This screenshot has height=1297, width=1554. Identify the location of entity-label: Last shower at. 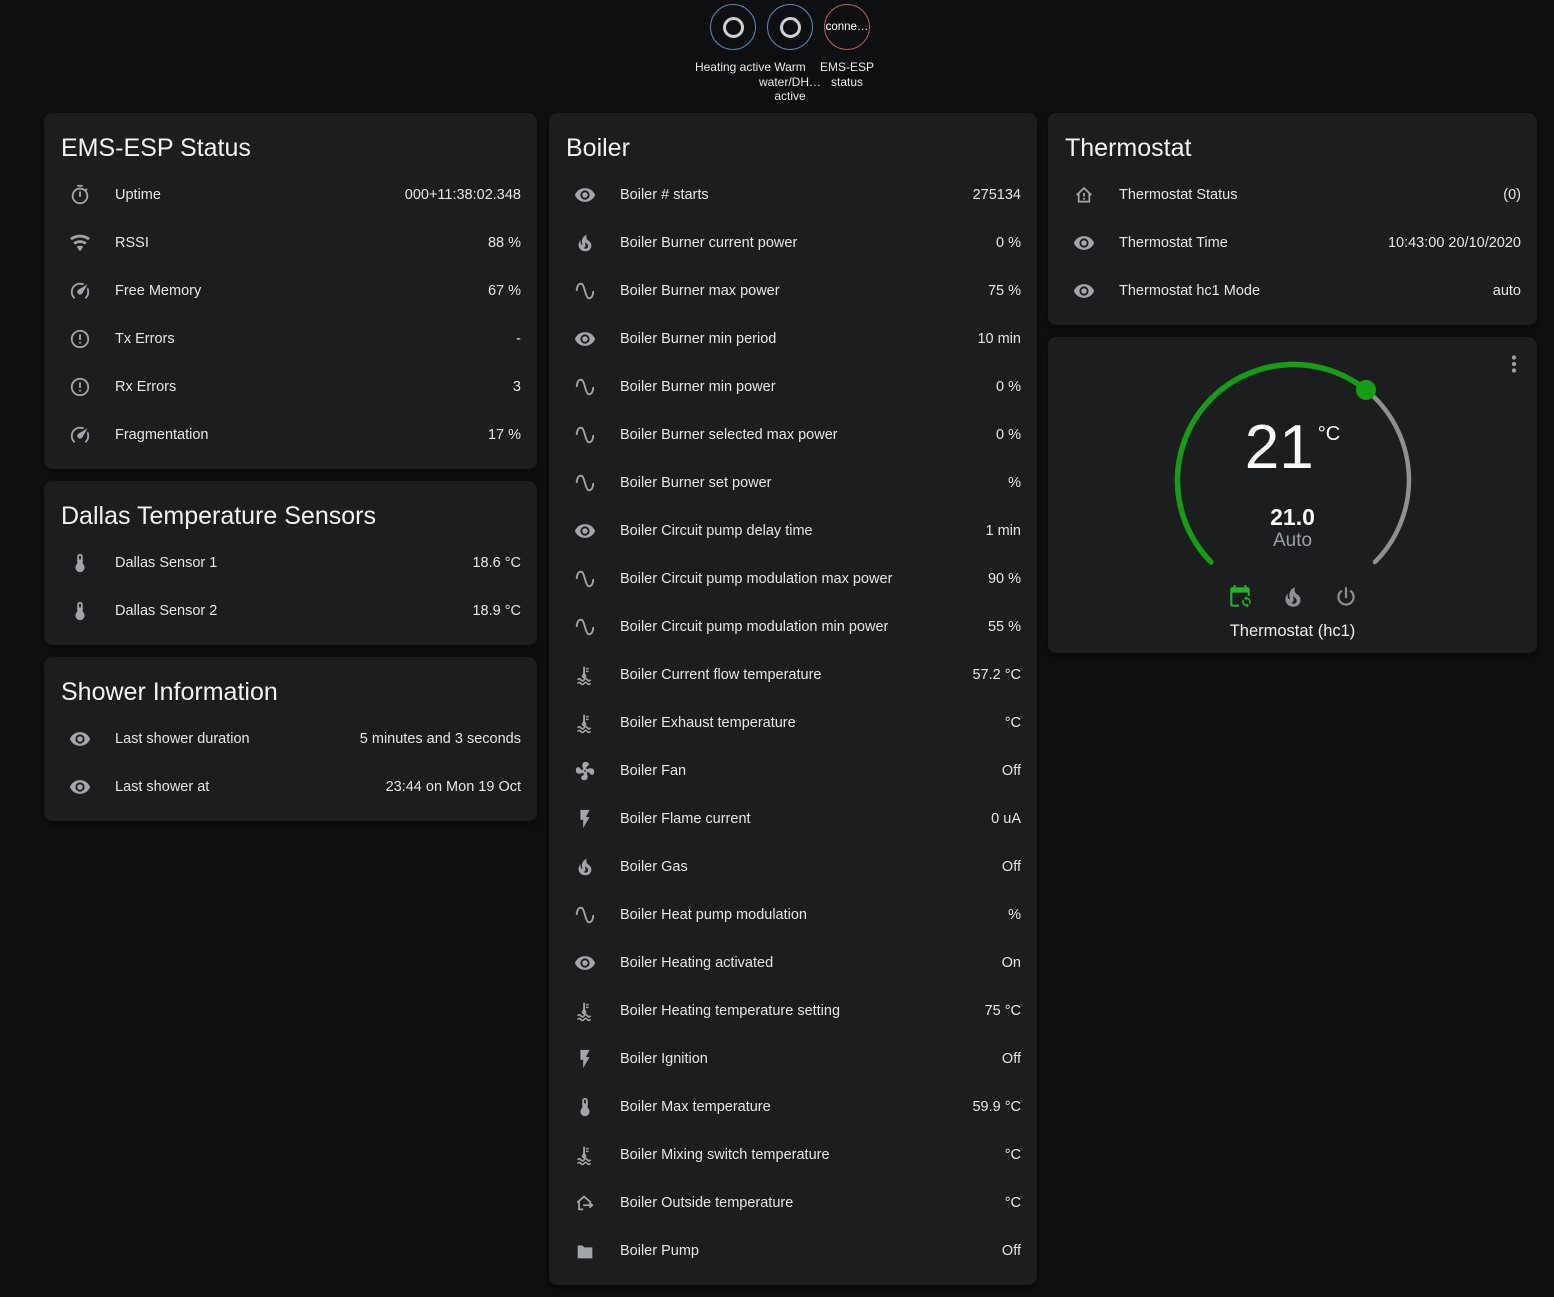
(162, 787).